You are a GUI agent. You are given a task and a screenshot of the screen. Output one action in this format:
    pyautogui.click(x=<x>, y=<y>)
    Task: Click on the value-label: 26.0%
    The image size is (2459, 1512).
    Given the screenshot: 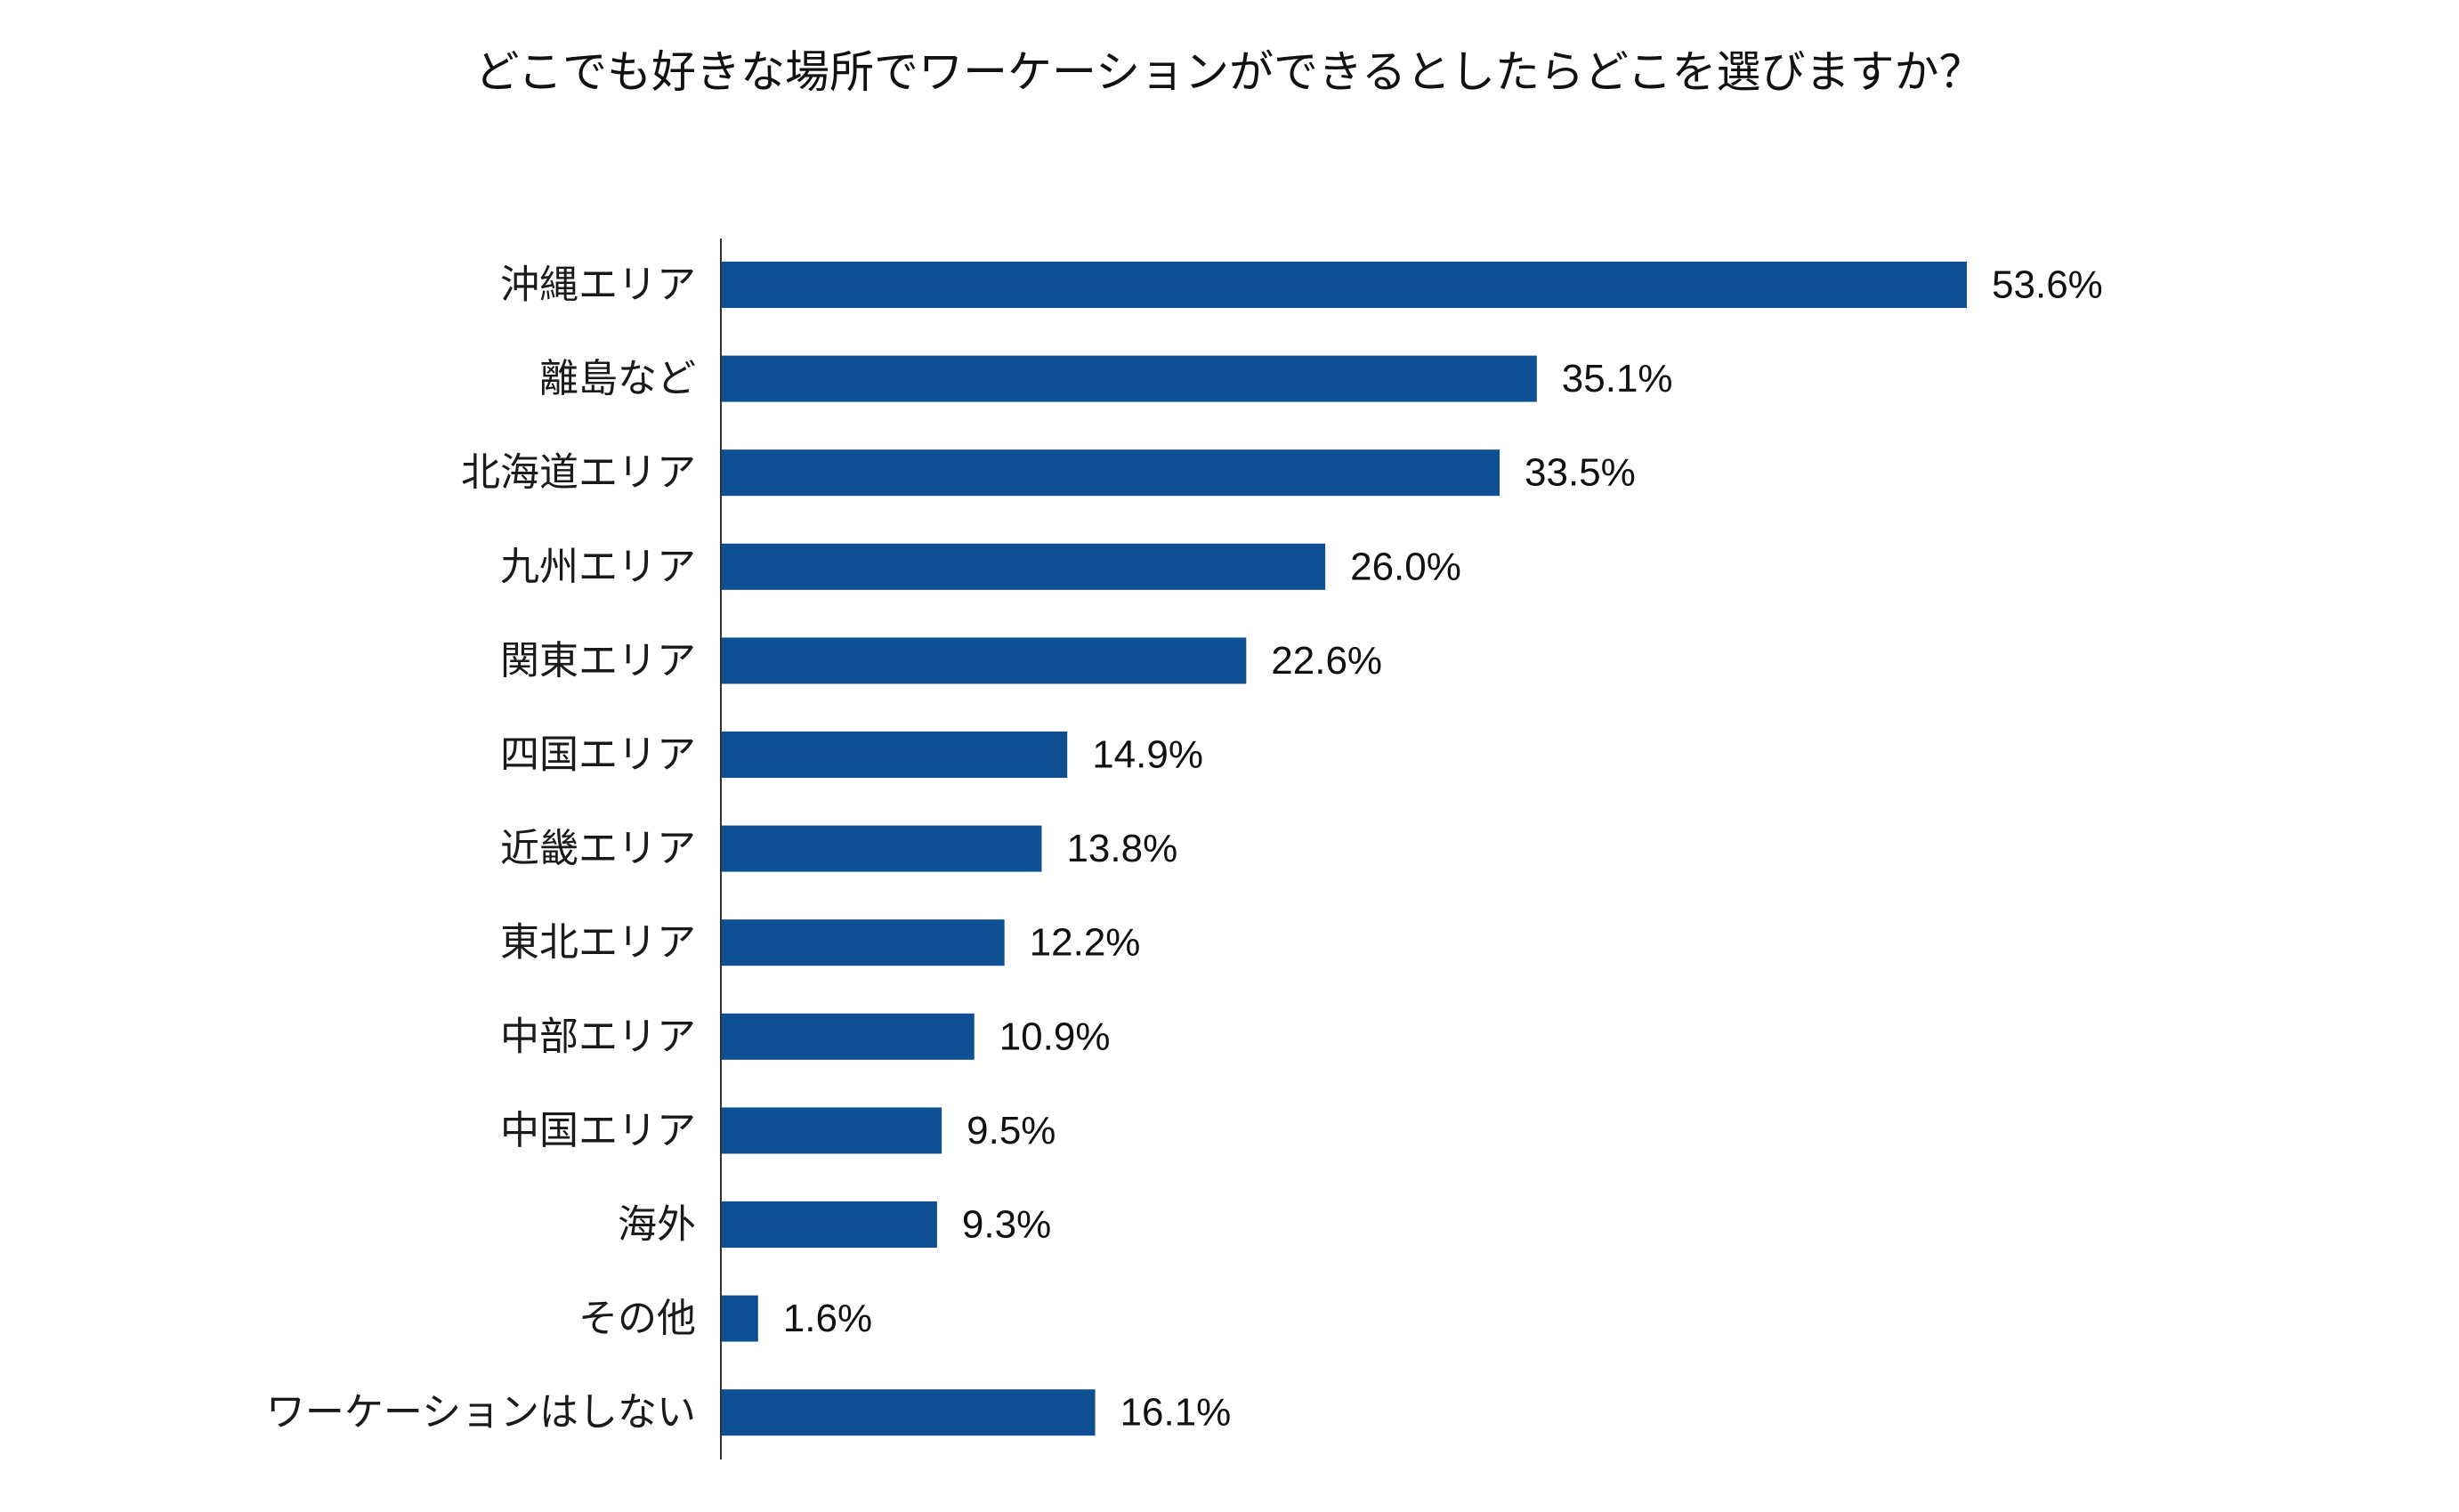 What is the action you would take?
    pyautogui.click(x=1405, y=566)
    